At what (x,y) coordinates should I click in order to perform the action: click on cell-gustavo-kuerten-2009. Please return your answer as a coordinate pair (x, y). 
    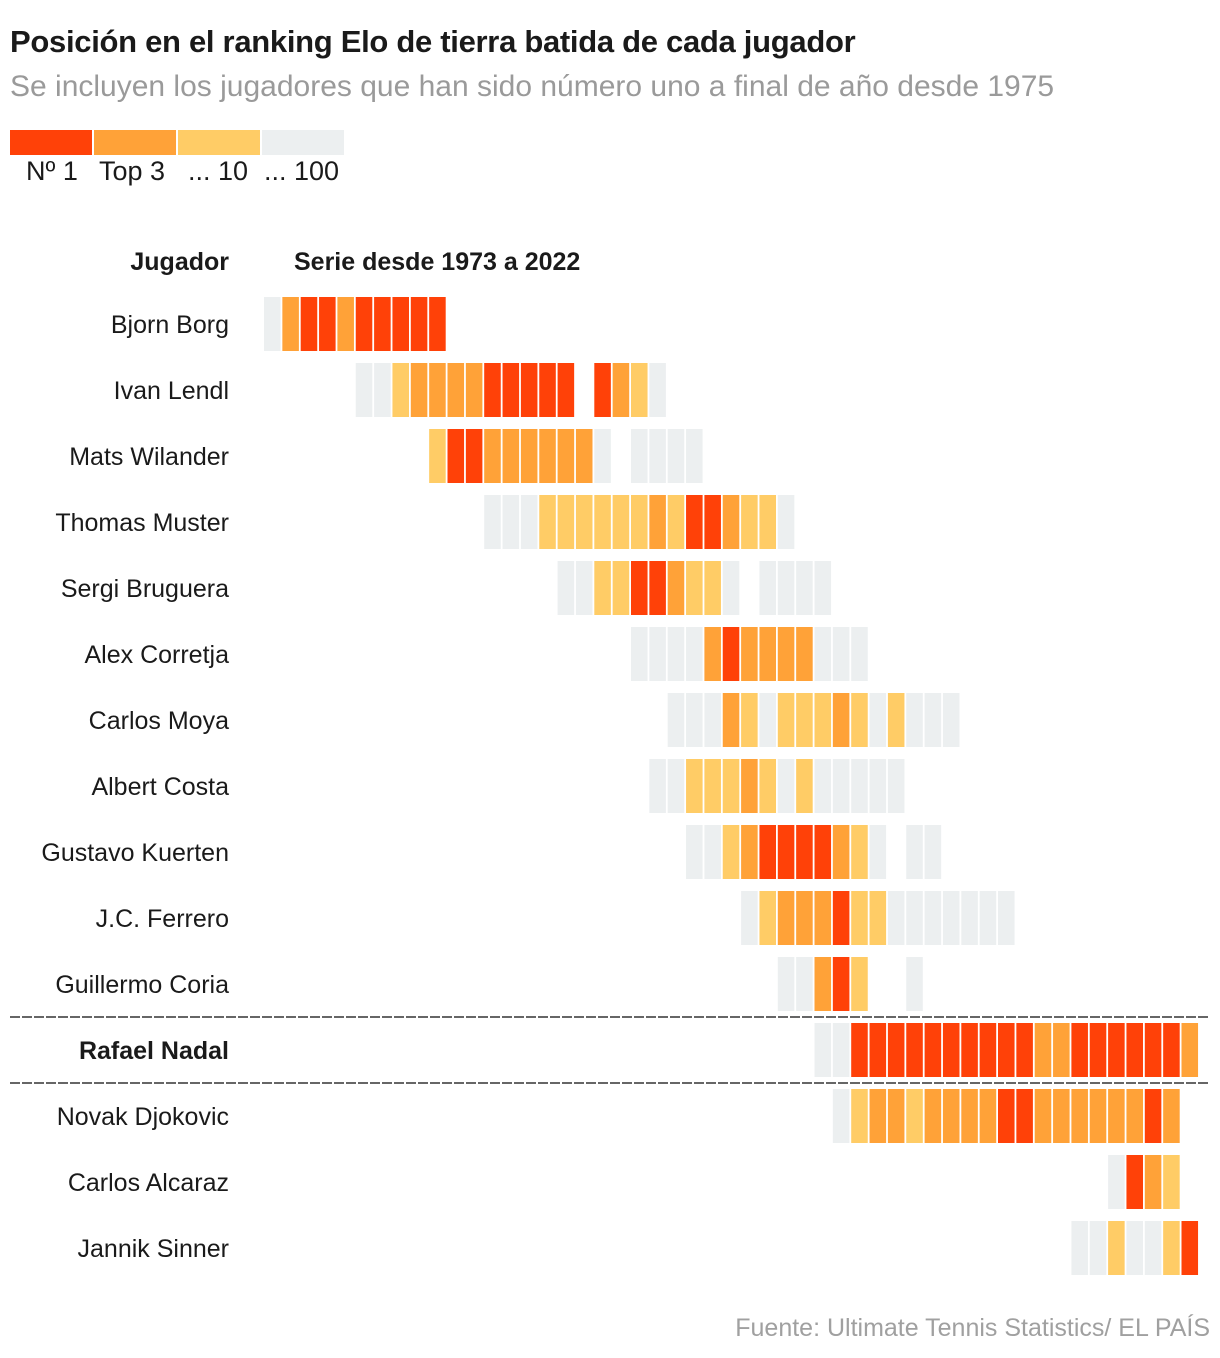
    Looking at the image, I should click on (933, 852).